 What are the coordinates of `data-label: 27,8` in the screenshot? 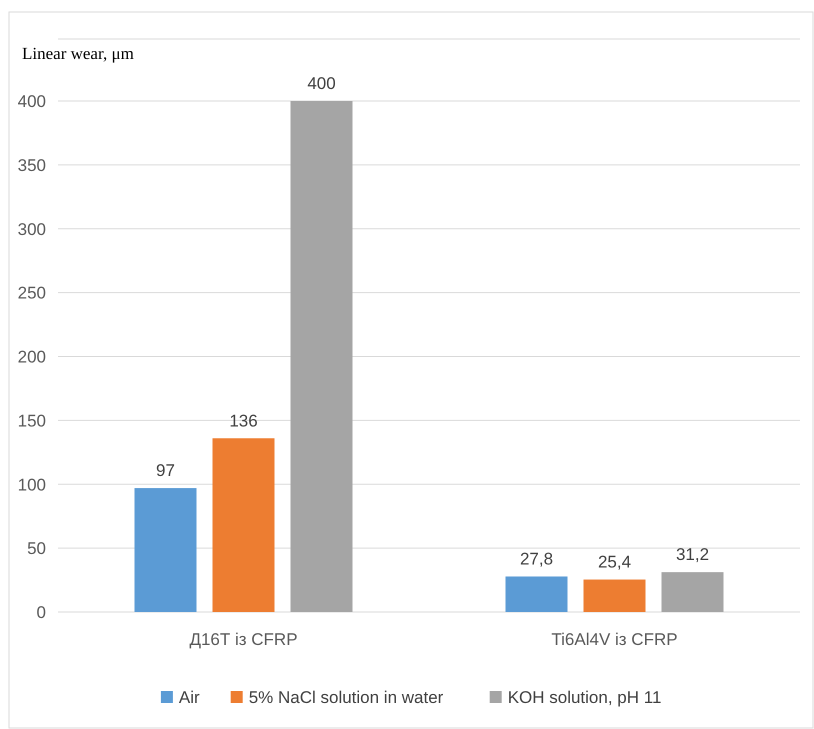 It's located at (537, 558).